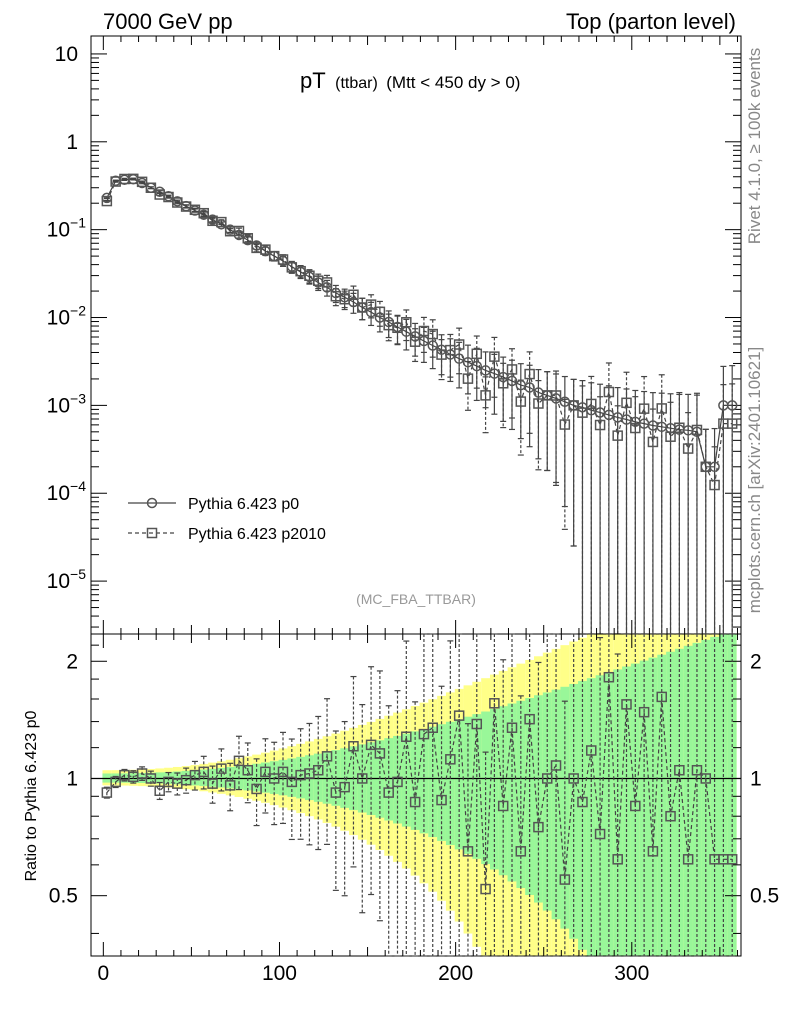 The width and height of the screenshot is (786, 1024). Describe the element at coordinates (754, 146) in the screenshot. I see `rivet-label: Rivet 4.1.0, ≥ 100k events` at that location.